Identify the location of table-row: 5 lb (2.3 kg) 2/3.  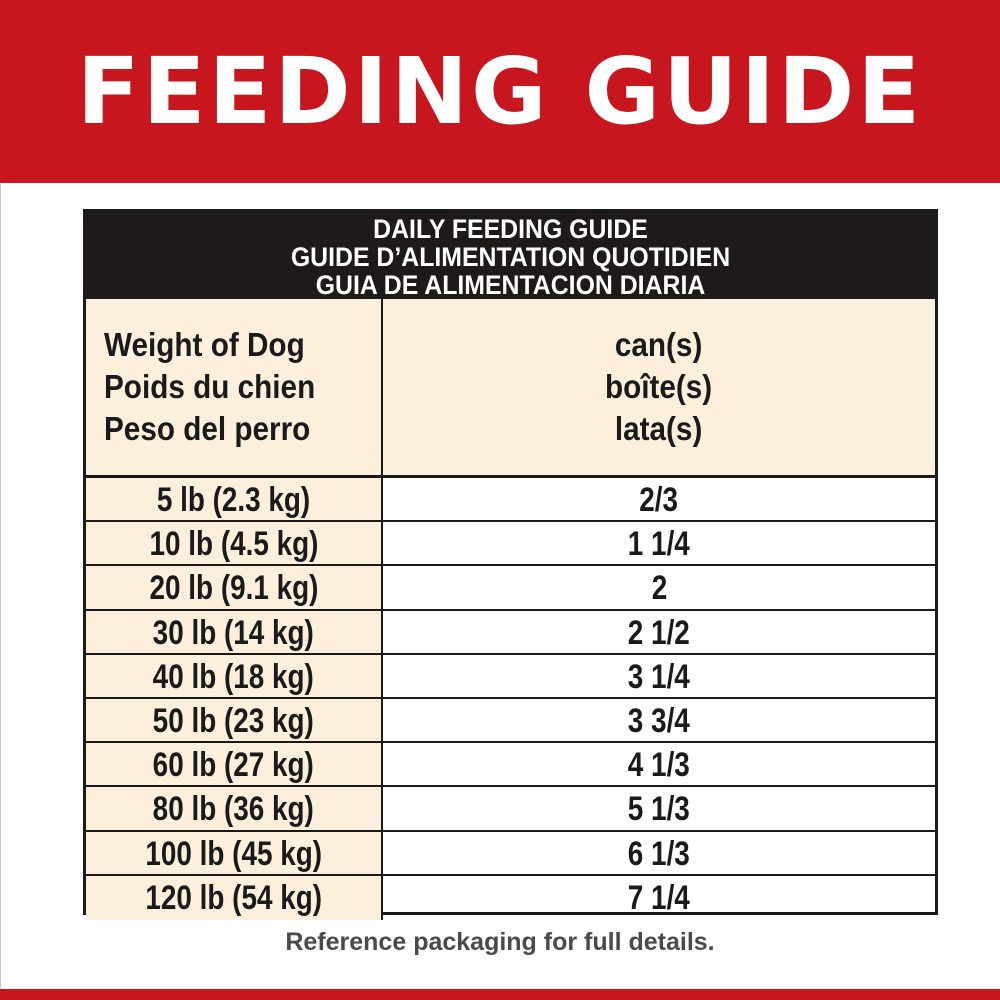
(510, 500).